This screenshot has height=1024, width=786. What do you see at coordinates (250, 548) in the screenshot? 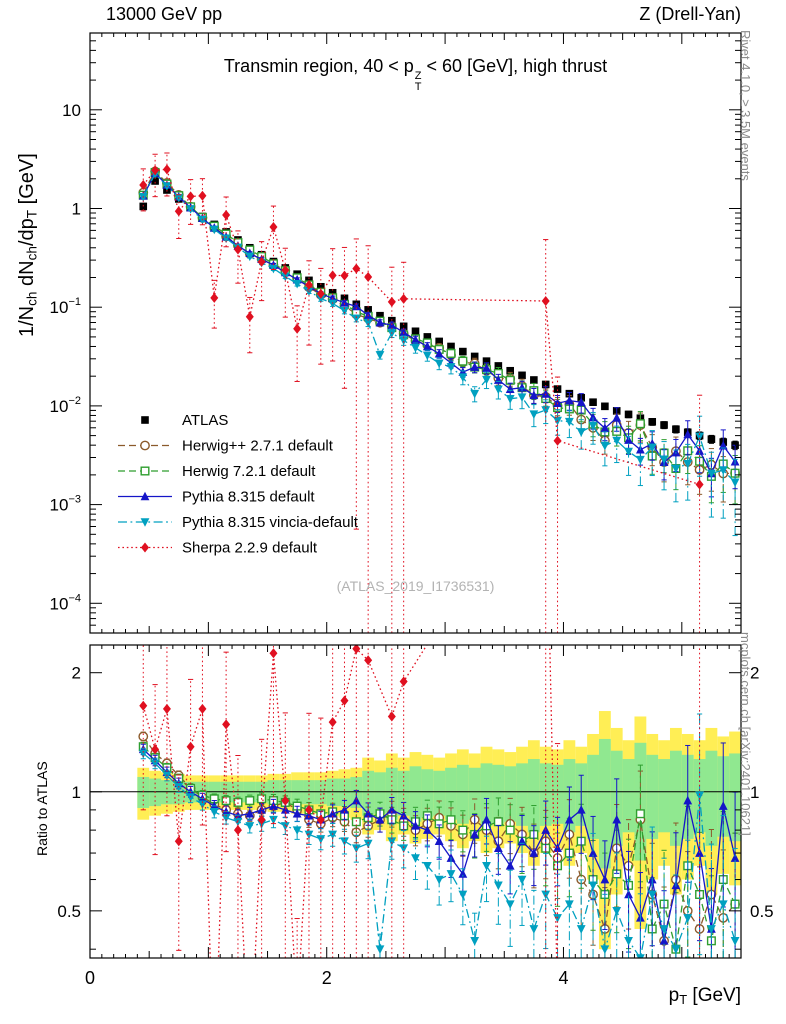
I see `legend-label-sherpa: Sherpa 2.2.9 default` at bounding box center [250, 548].